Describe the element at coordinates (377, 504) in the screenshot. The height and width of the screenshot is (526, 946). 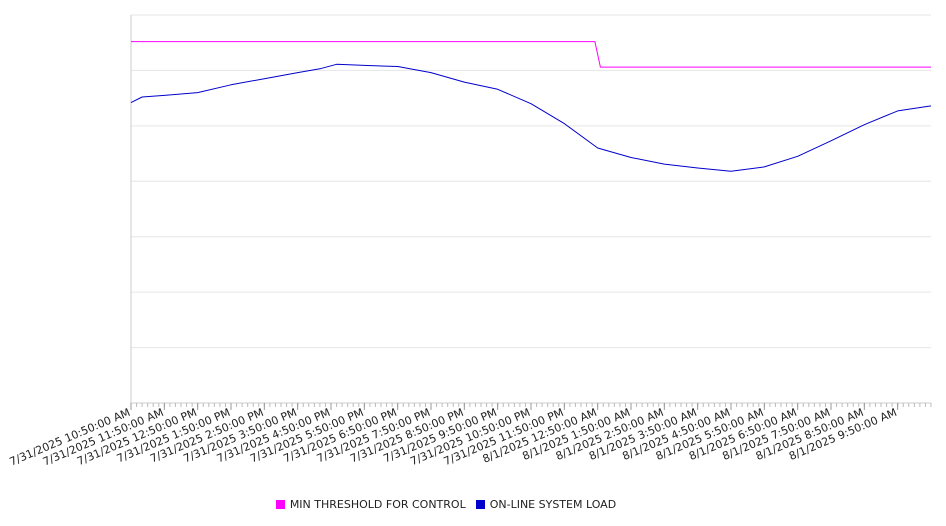
I see `legend-label-threshold: MIN THRESHOLD FOR CONTROL` at that location.